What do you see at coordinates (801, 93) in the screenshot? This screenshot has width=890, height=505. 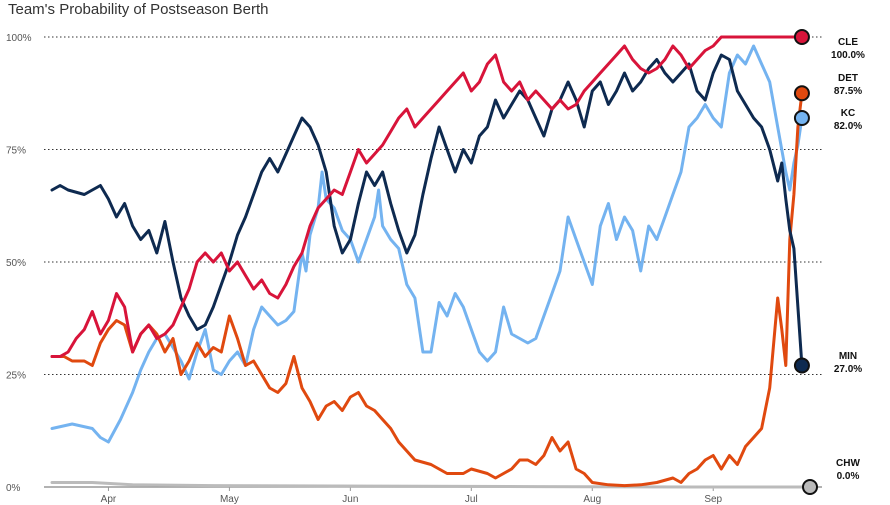 I see `end-marker-det` at bounding box center [801, 93].